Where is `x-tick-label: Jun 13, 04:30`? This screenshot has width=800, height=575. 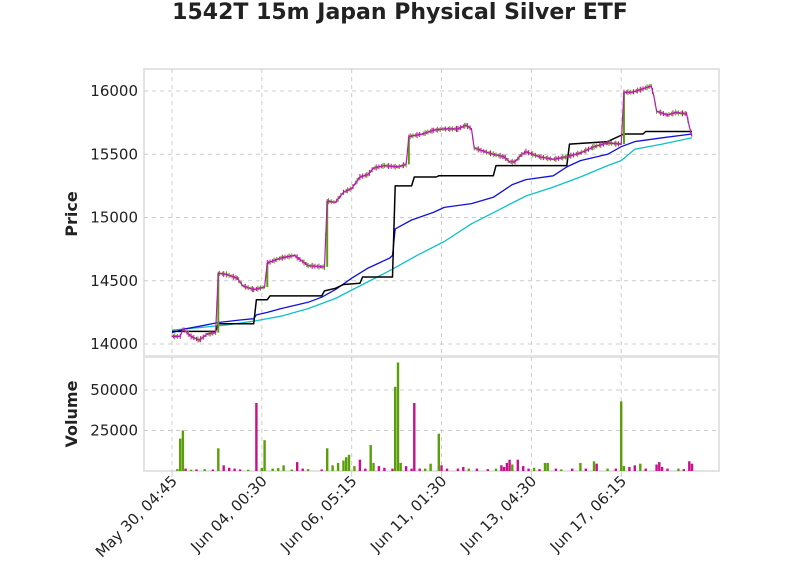
x-tick-label: Jun 13, 04:30 is located at coordinates (498, 514).